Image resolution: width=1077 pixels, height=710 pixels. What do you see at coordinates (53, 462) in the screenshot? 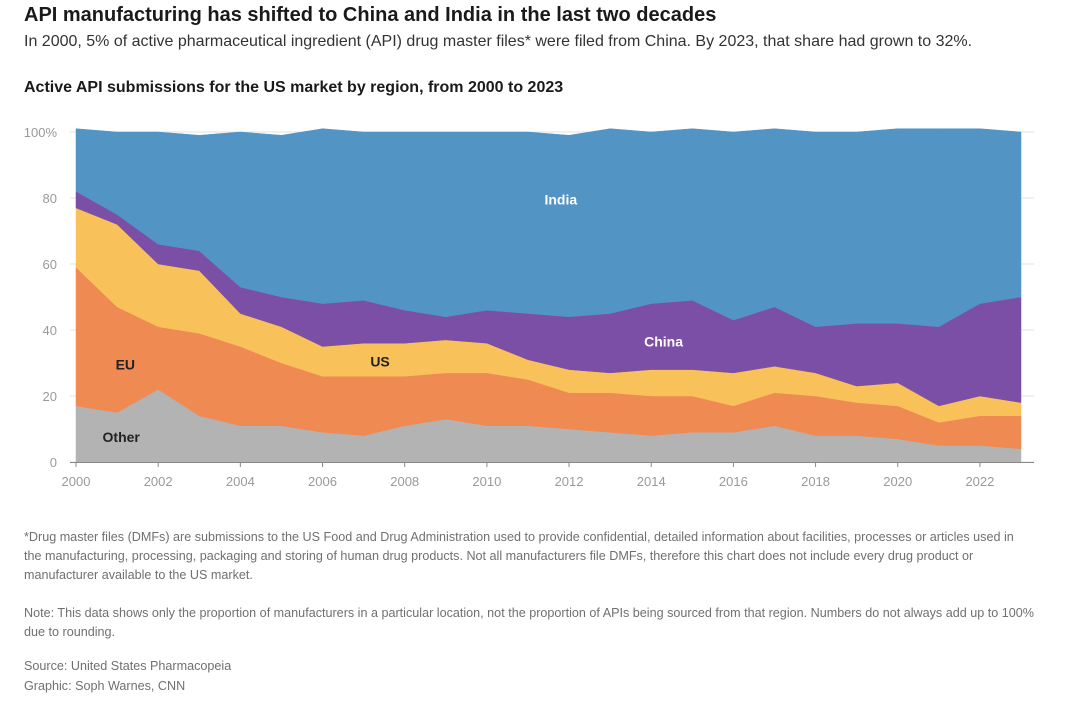
I see `y-tick-label: 0` at bounding box center [53, 462].